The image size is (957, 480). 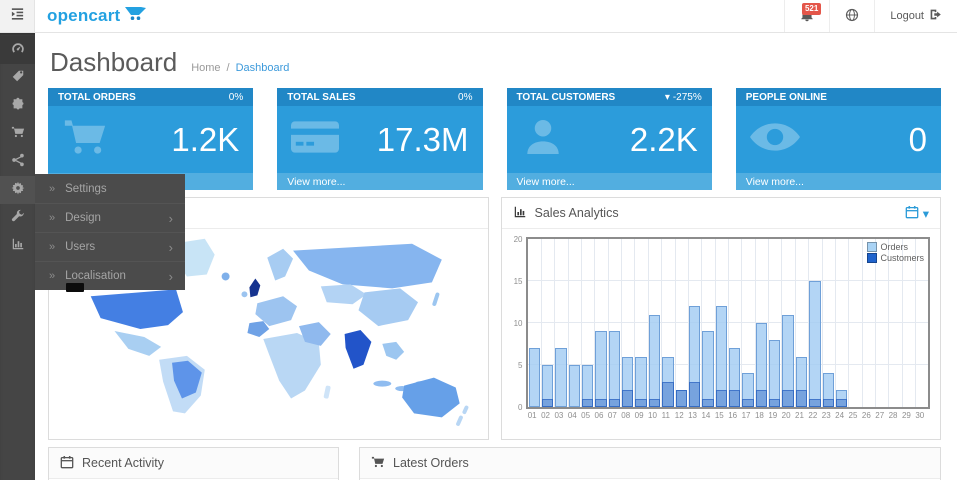 I want to click on submenu-item-users: » Users ›, so click(x=110, y=246).